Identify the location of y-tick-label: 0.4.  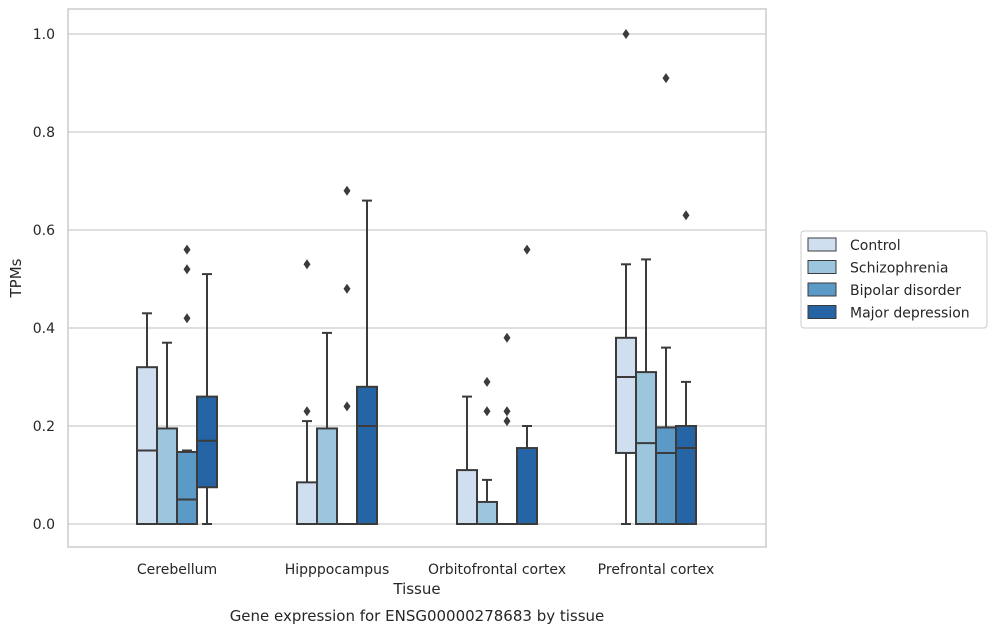
(44, 329).